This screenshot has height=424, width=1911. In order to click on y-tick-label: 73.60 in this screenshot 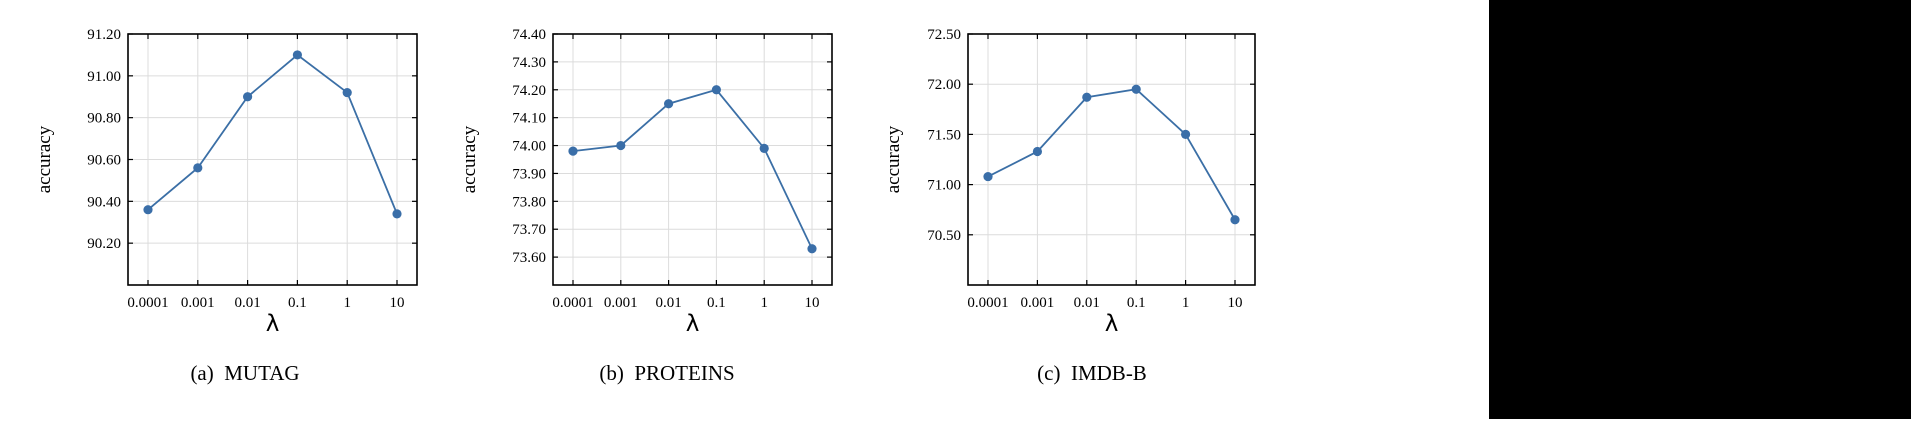, I will do `click(529, 258)`.